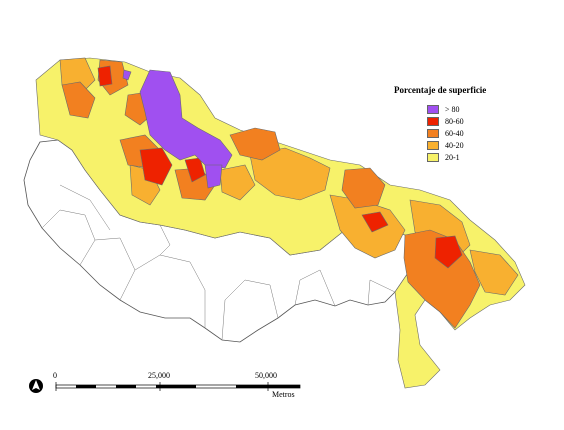 Image resolution: width=564 pixels, height=430 pixels. I want to click on legend-label: 80-60, so click(454, 121).